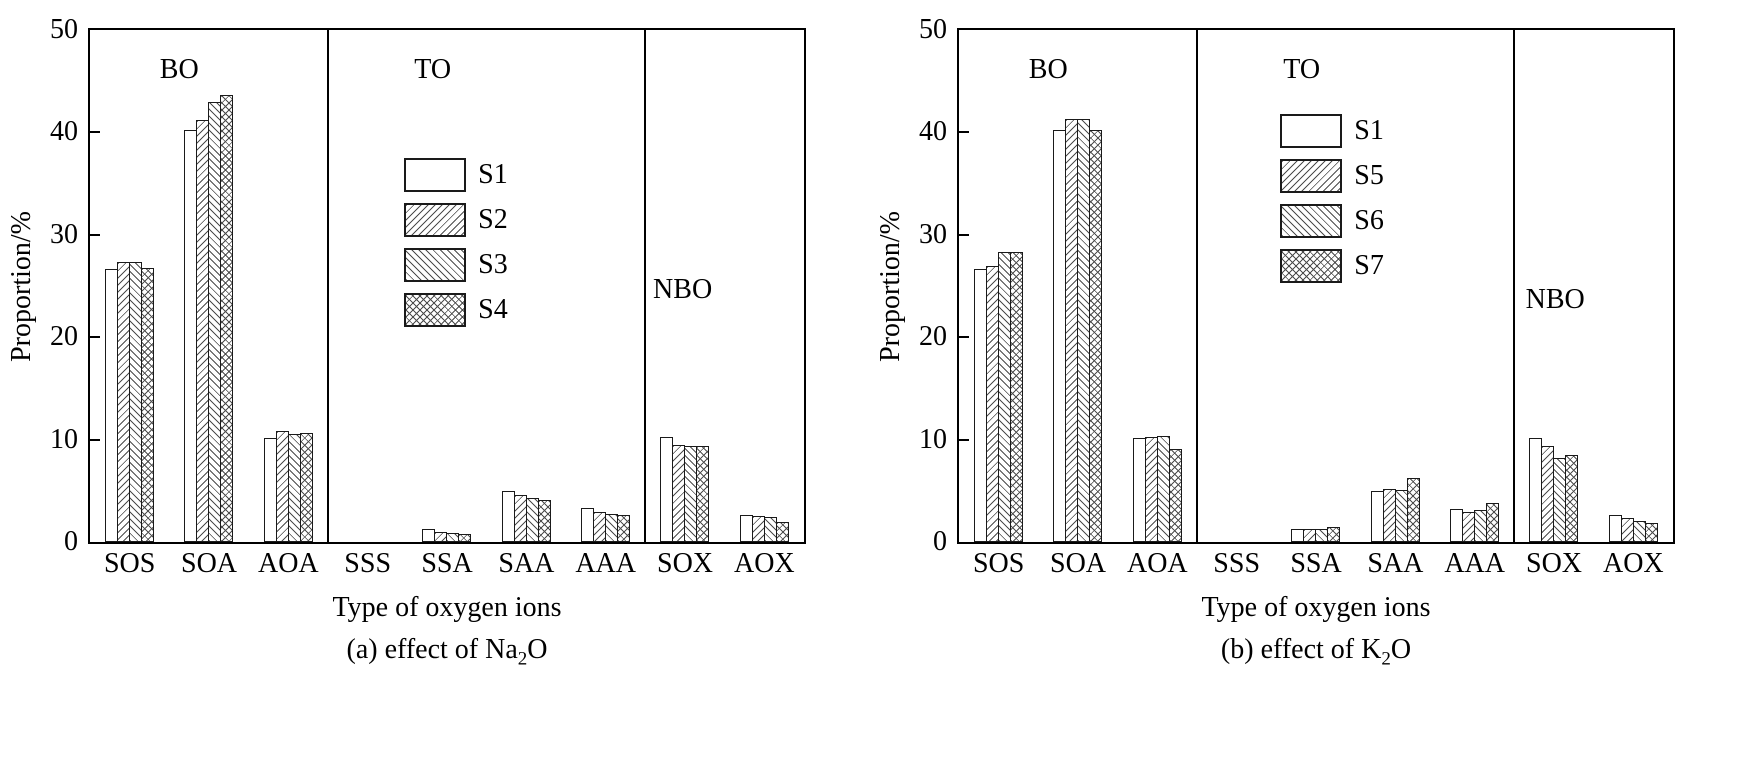  What do you see at coordinates (282, 486) in the screenshot?
I see `bar-s2-aoa` at bounding box center [282, 486].